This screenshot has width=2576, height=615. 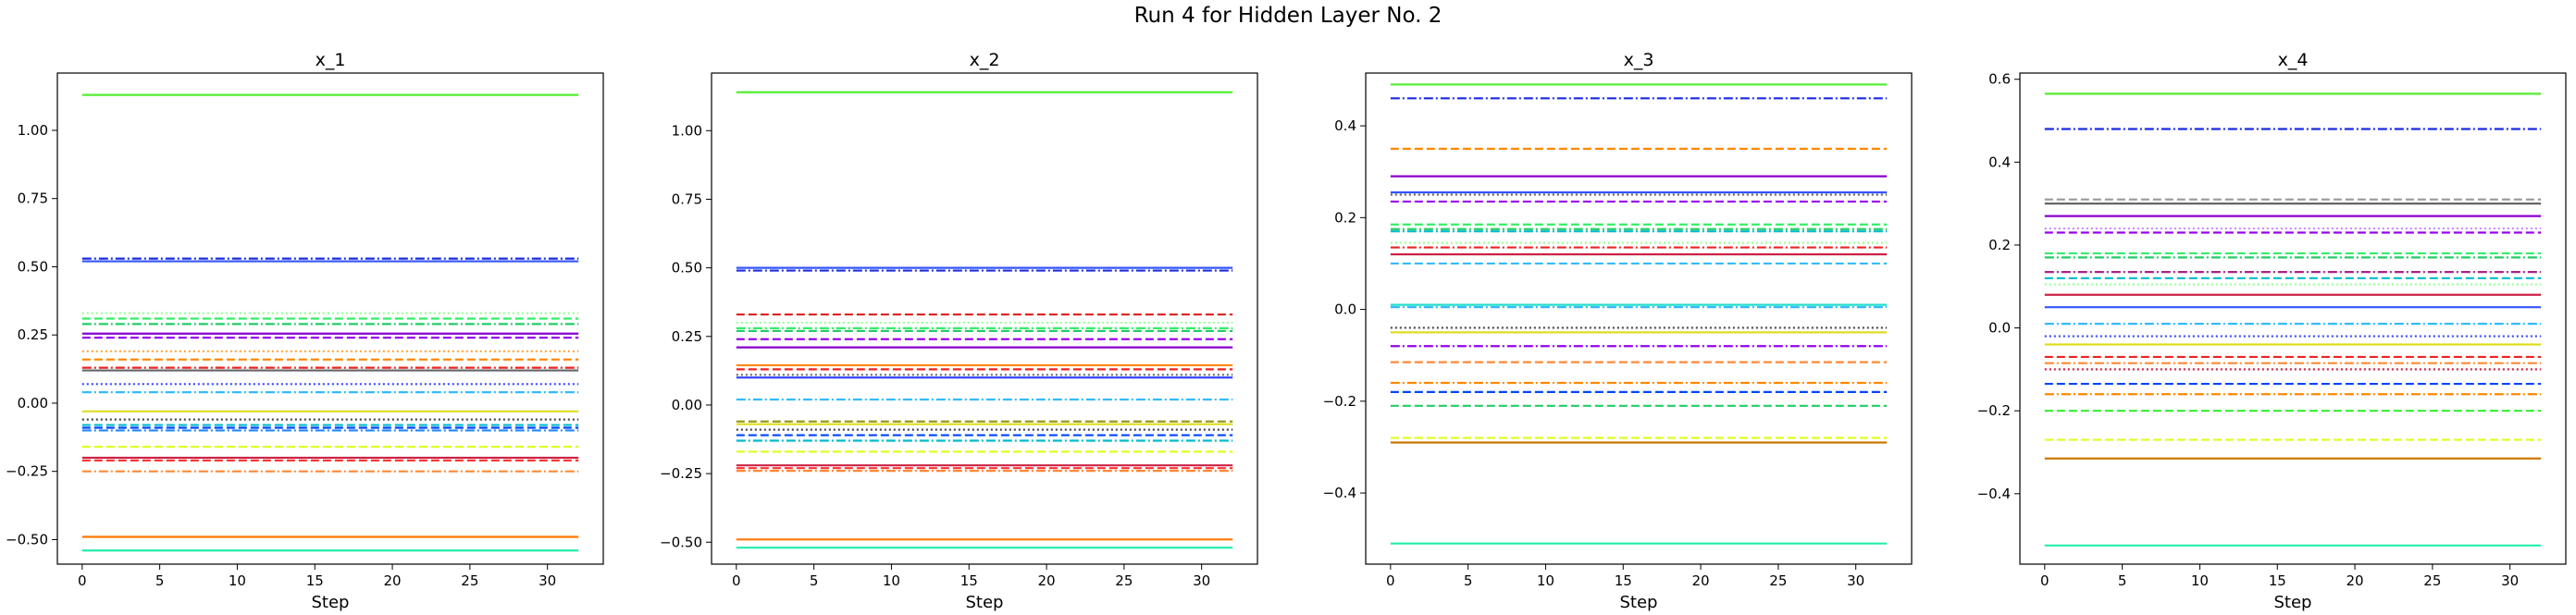 I want to click on y-tick-label: 0.6, so click(x=1999, y=79).